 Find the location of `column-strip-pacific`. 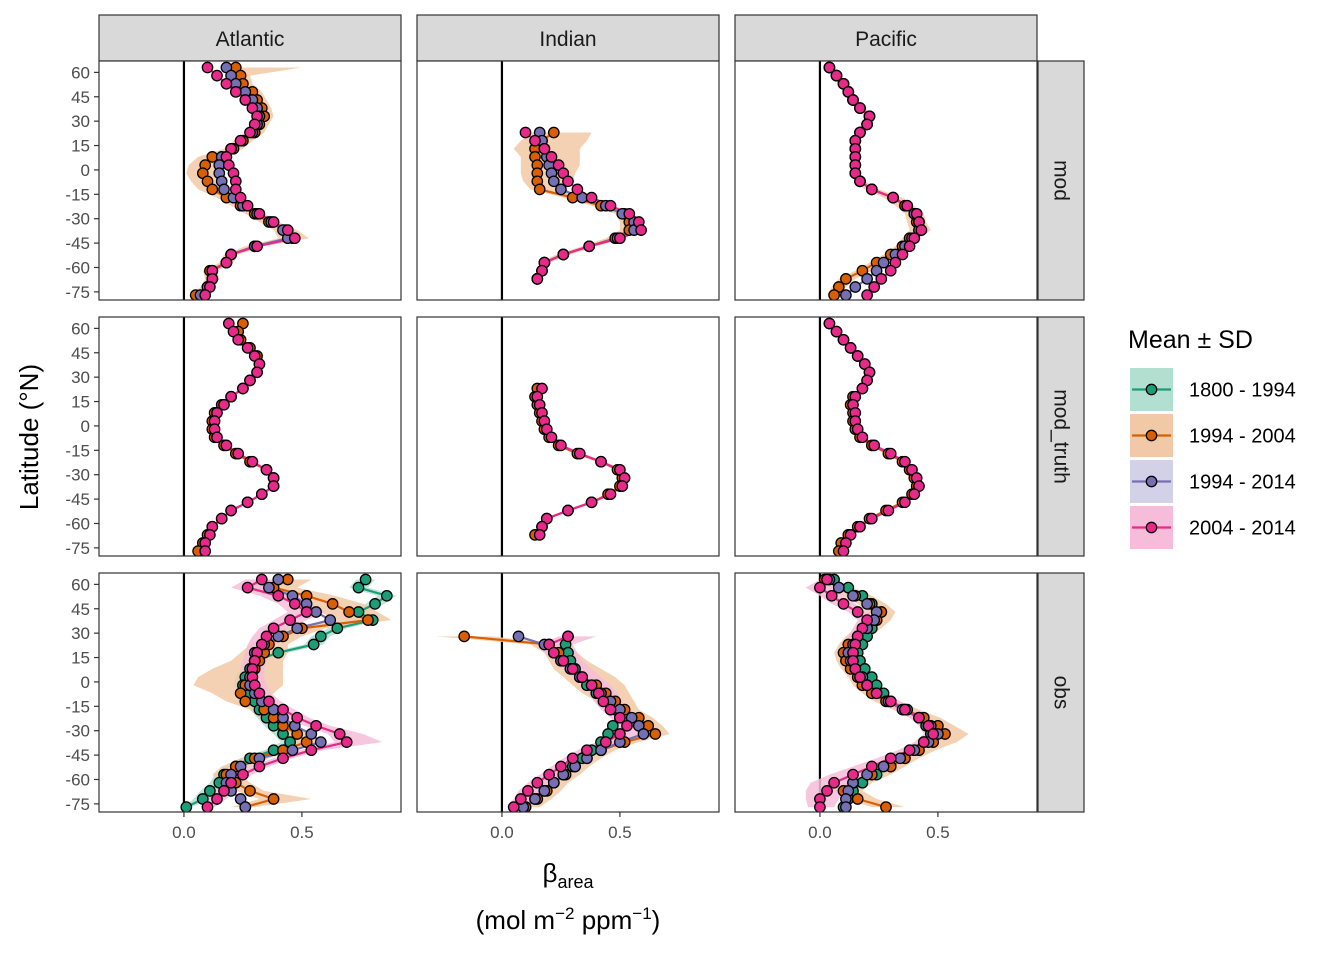

column-strip-pacific is located at coordinates (886, 38).